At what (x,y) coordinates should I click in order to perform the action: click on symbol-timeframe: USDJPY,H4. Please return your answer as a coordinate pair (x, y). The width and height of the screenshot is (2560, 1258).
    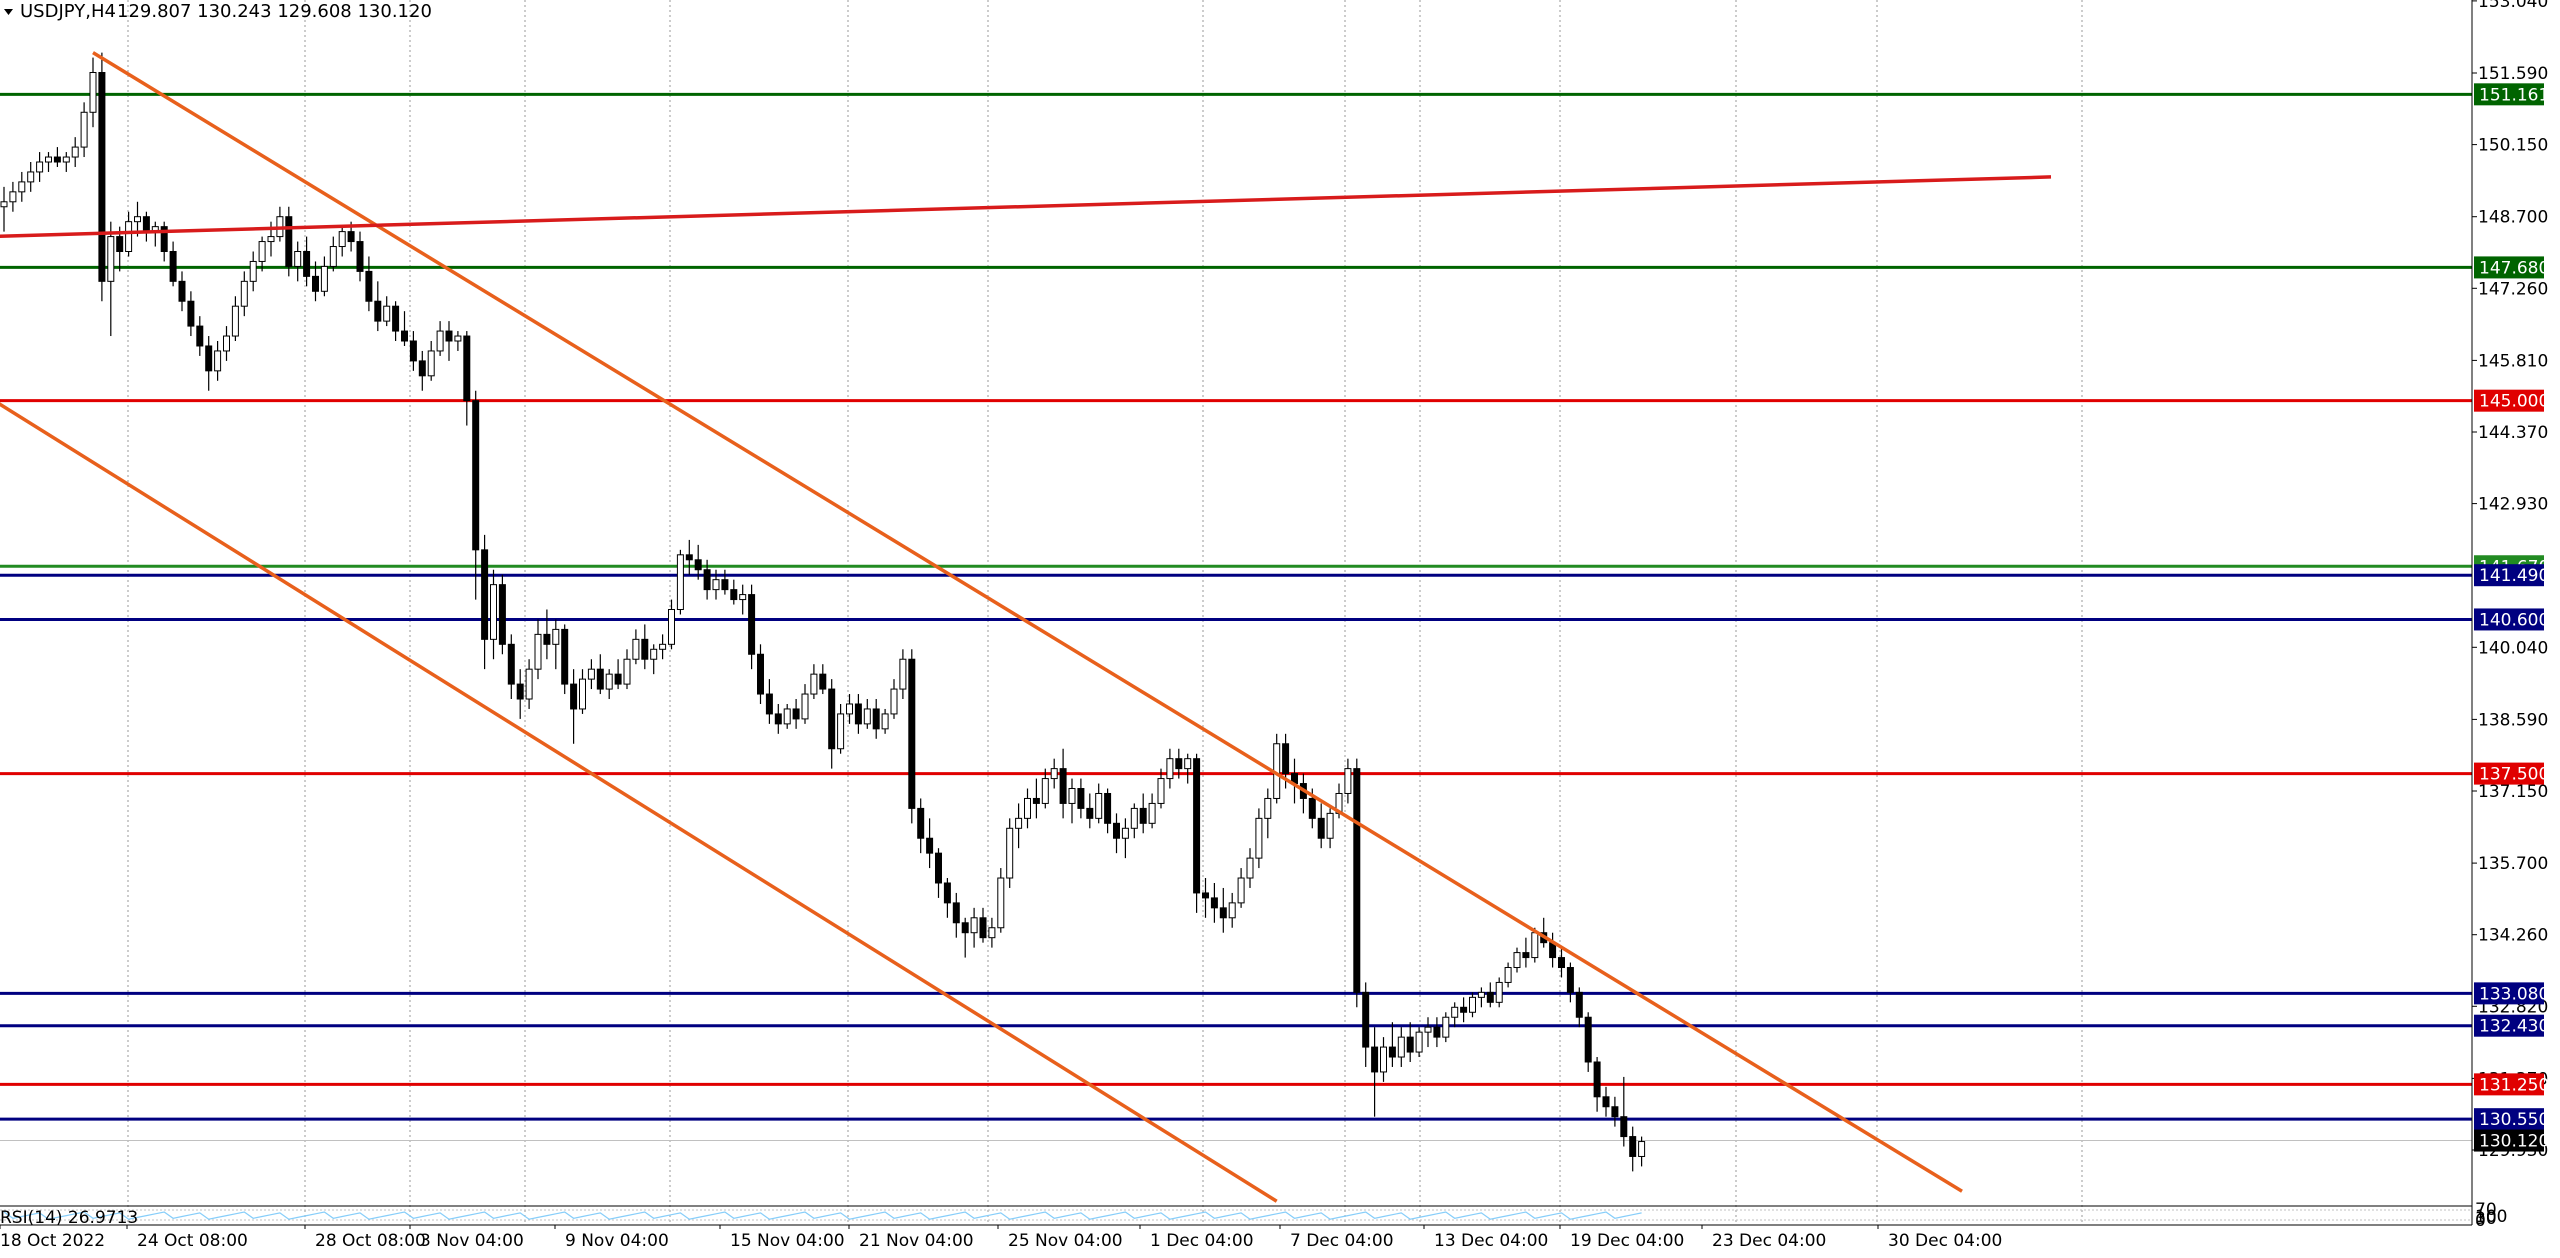
    Looking at the image, I should click on (68, 11).